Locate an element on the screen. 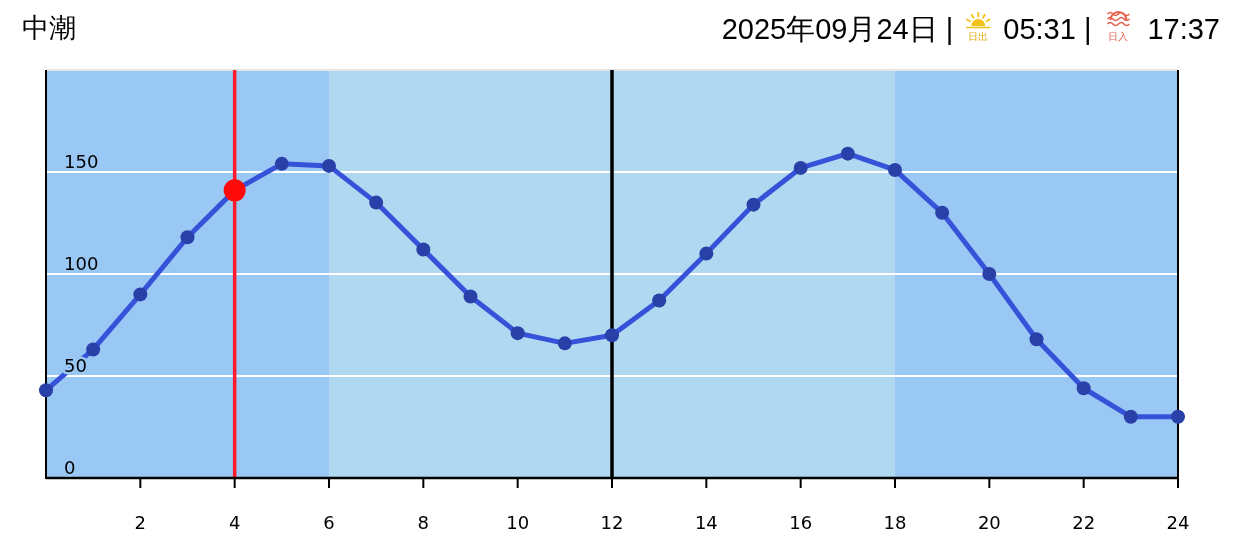 This screenshot has width=1239, height=556. x-tick-label: 14 is located at coordinates (706, 522).